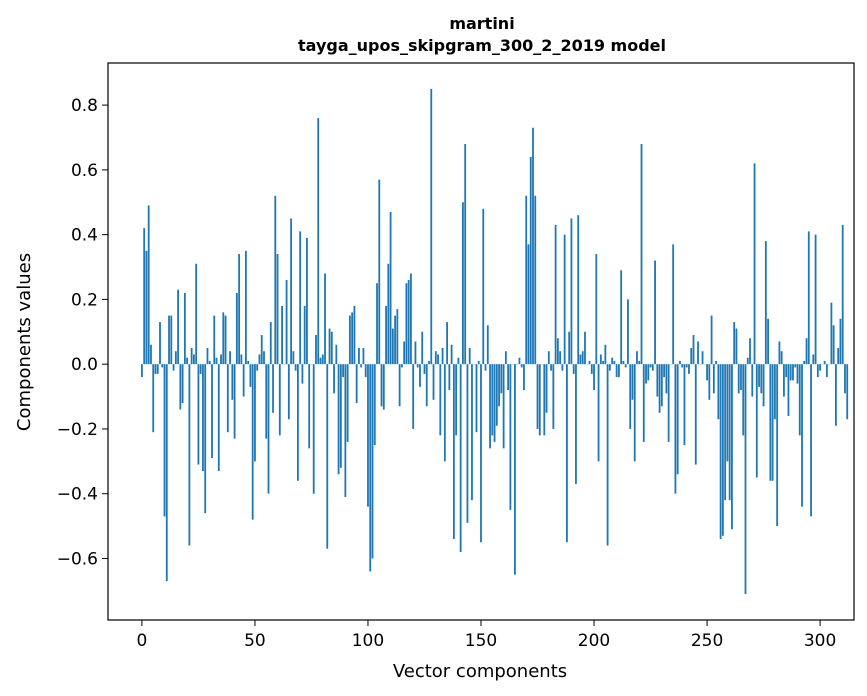  I want to click on x-tick-label: 250, so click(707, 641).